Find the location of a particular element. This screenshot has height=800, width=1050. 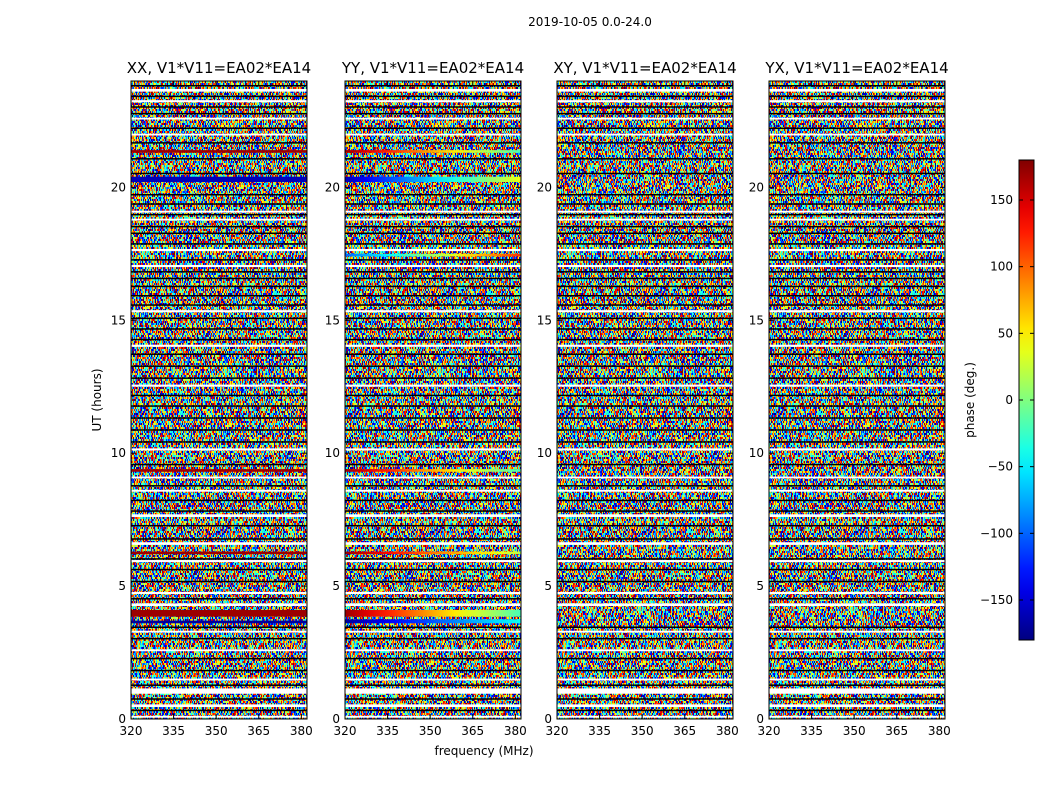

y-axis-label: UT (hours) is located at coordinates (97, 399).